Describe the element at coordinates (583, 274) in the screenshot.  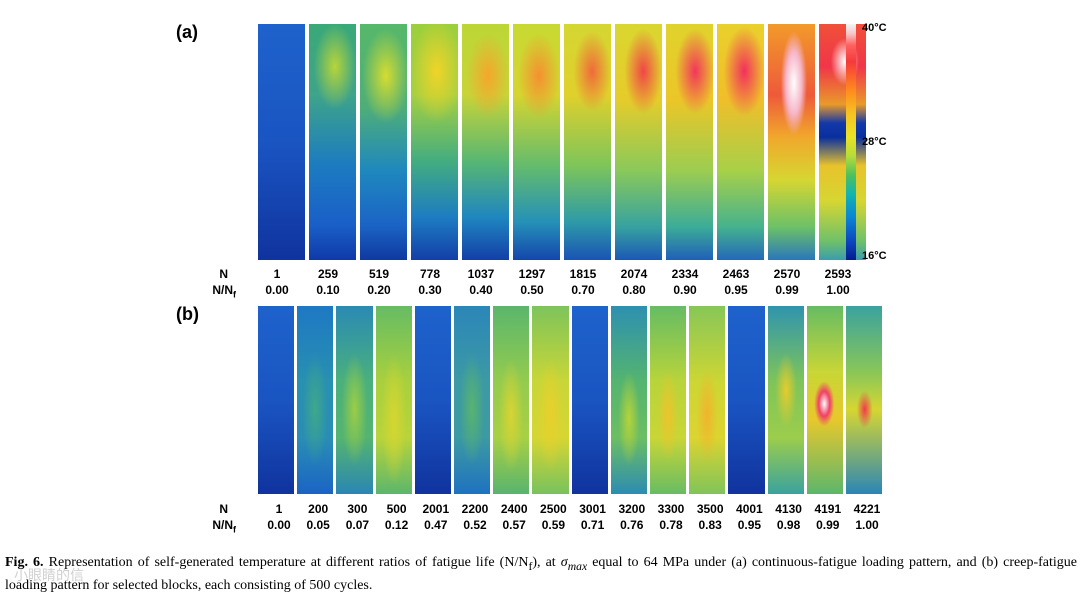
I see `cycle-count-label: 1815` at that location.